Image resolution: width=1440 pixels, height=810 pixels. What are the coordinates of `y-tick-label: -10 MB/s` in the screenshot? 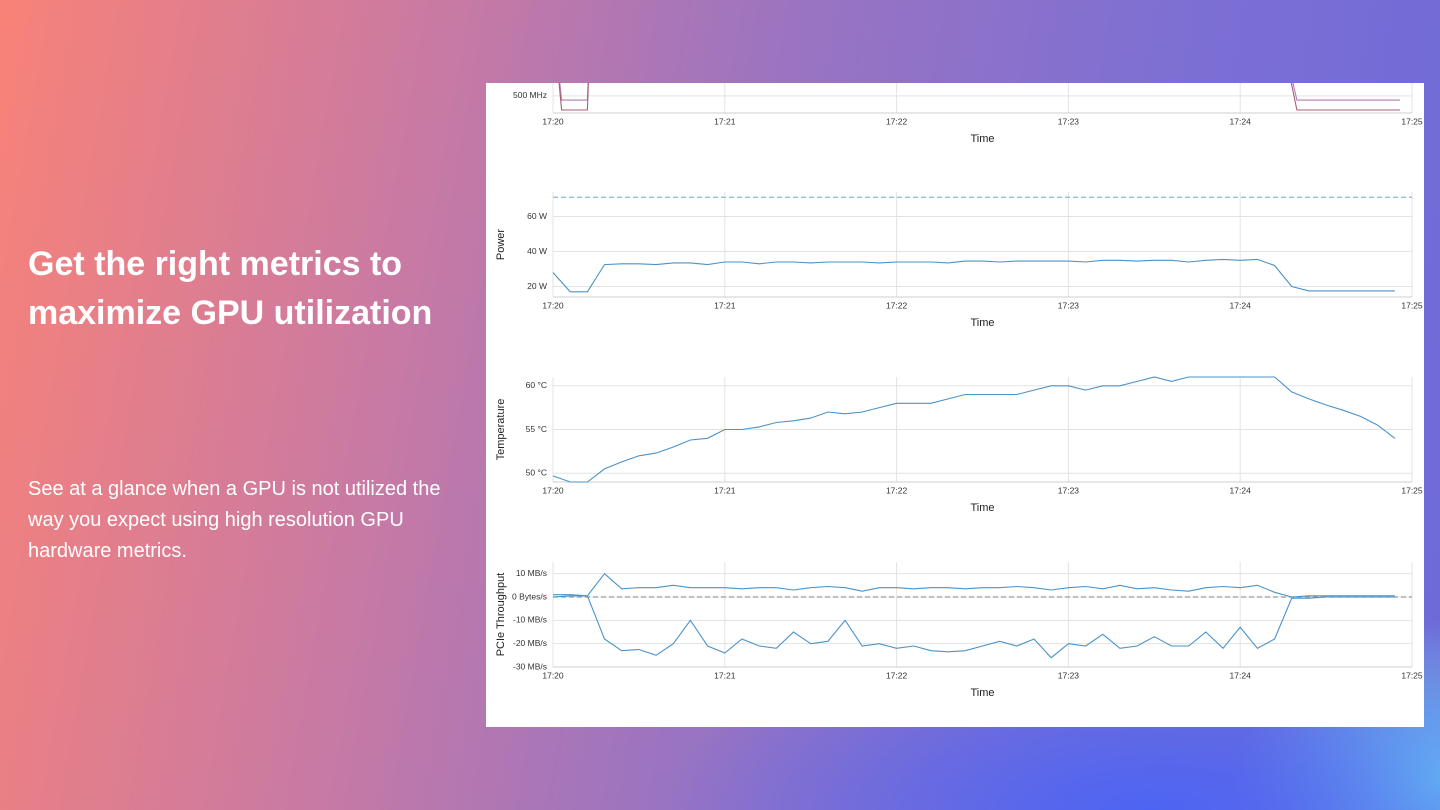 It's located at (530, 620).